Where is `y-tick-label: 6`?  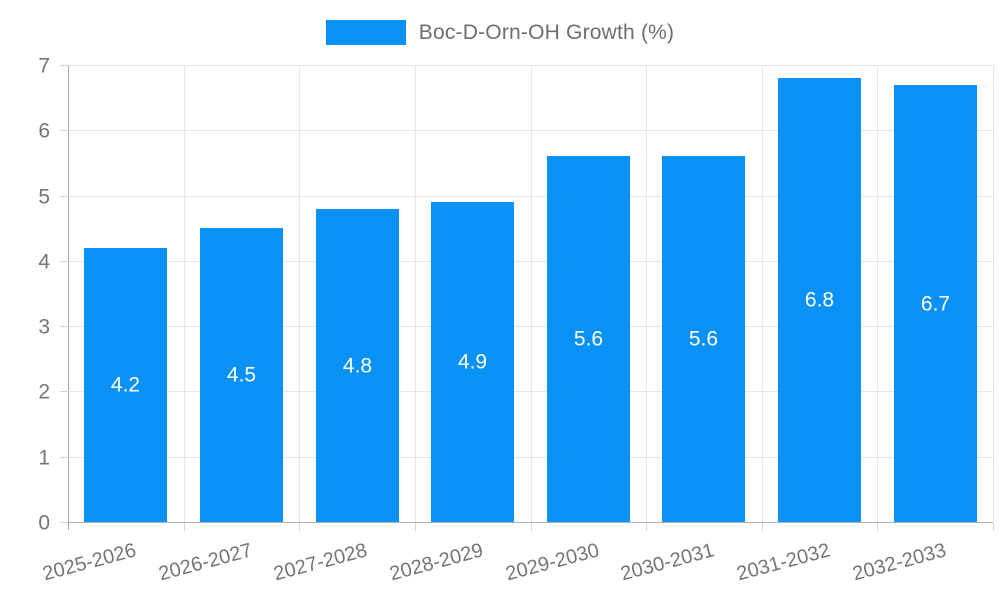 y-tick-label: 6 is located at coordinates (44, 131).